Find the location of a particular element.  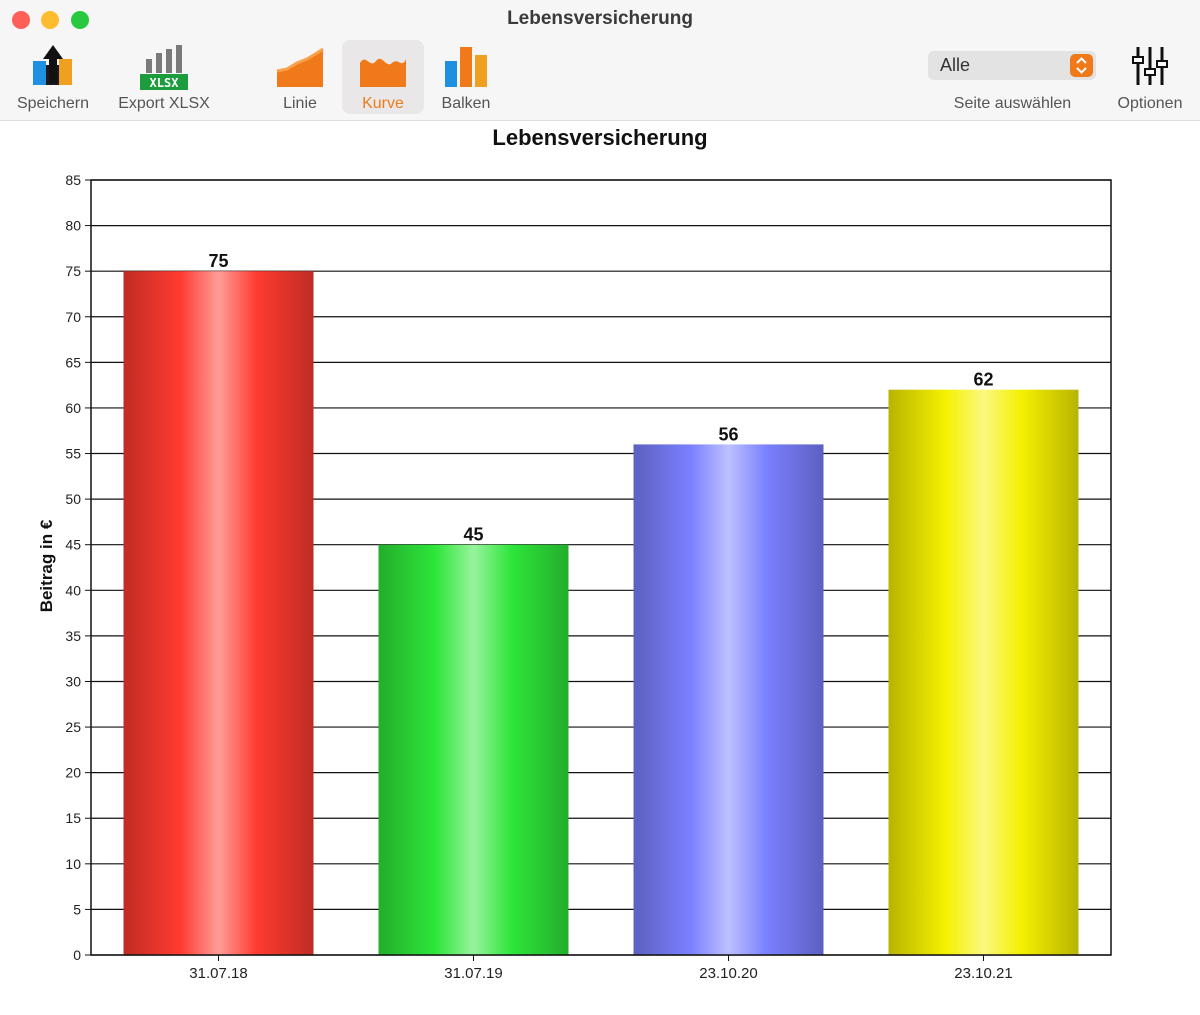

data-label: 62 is located at coordinates (983, 380).